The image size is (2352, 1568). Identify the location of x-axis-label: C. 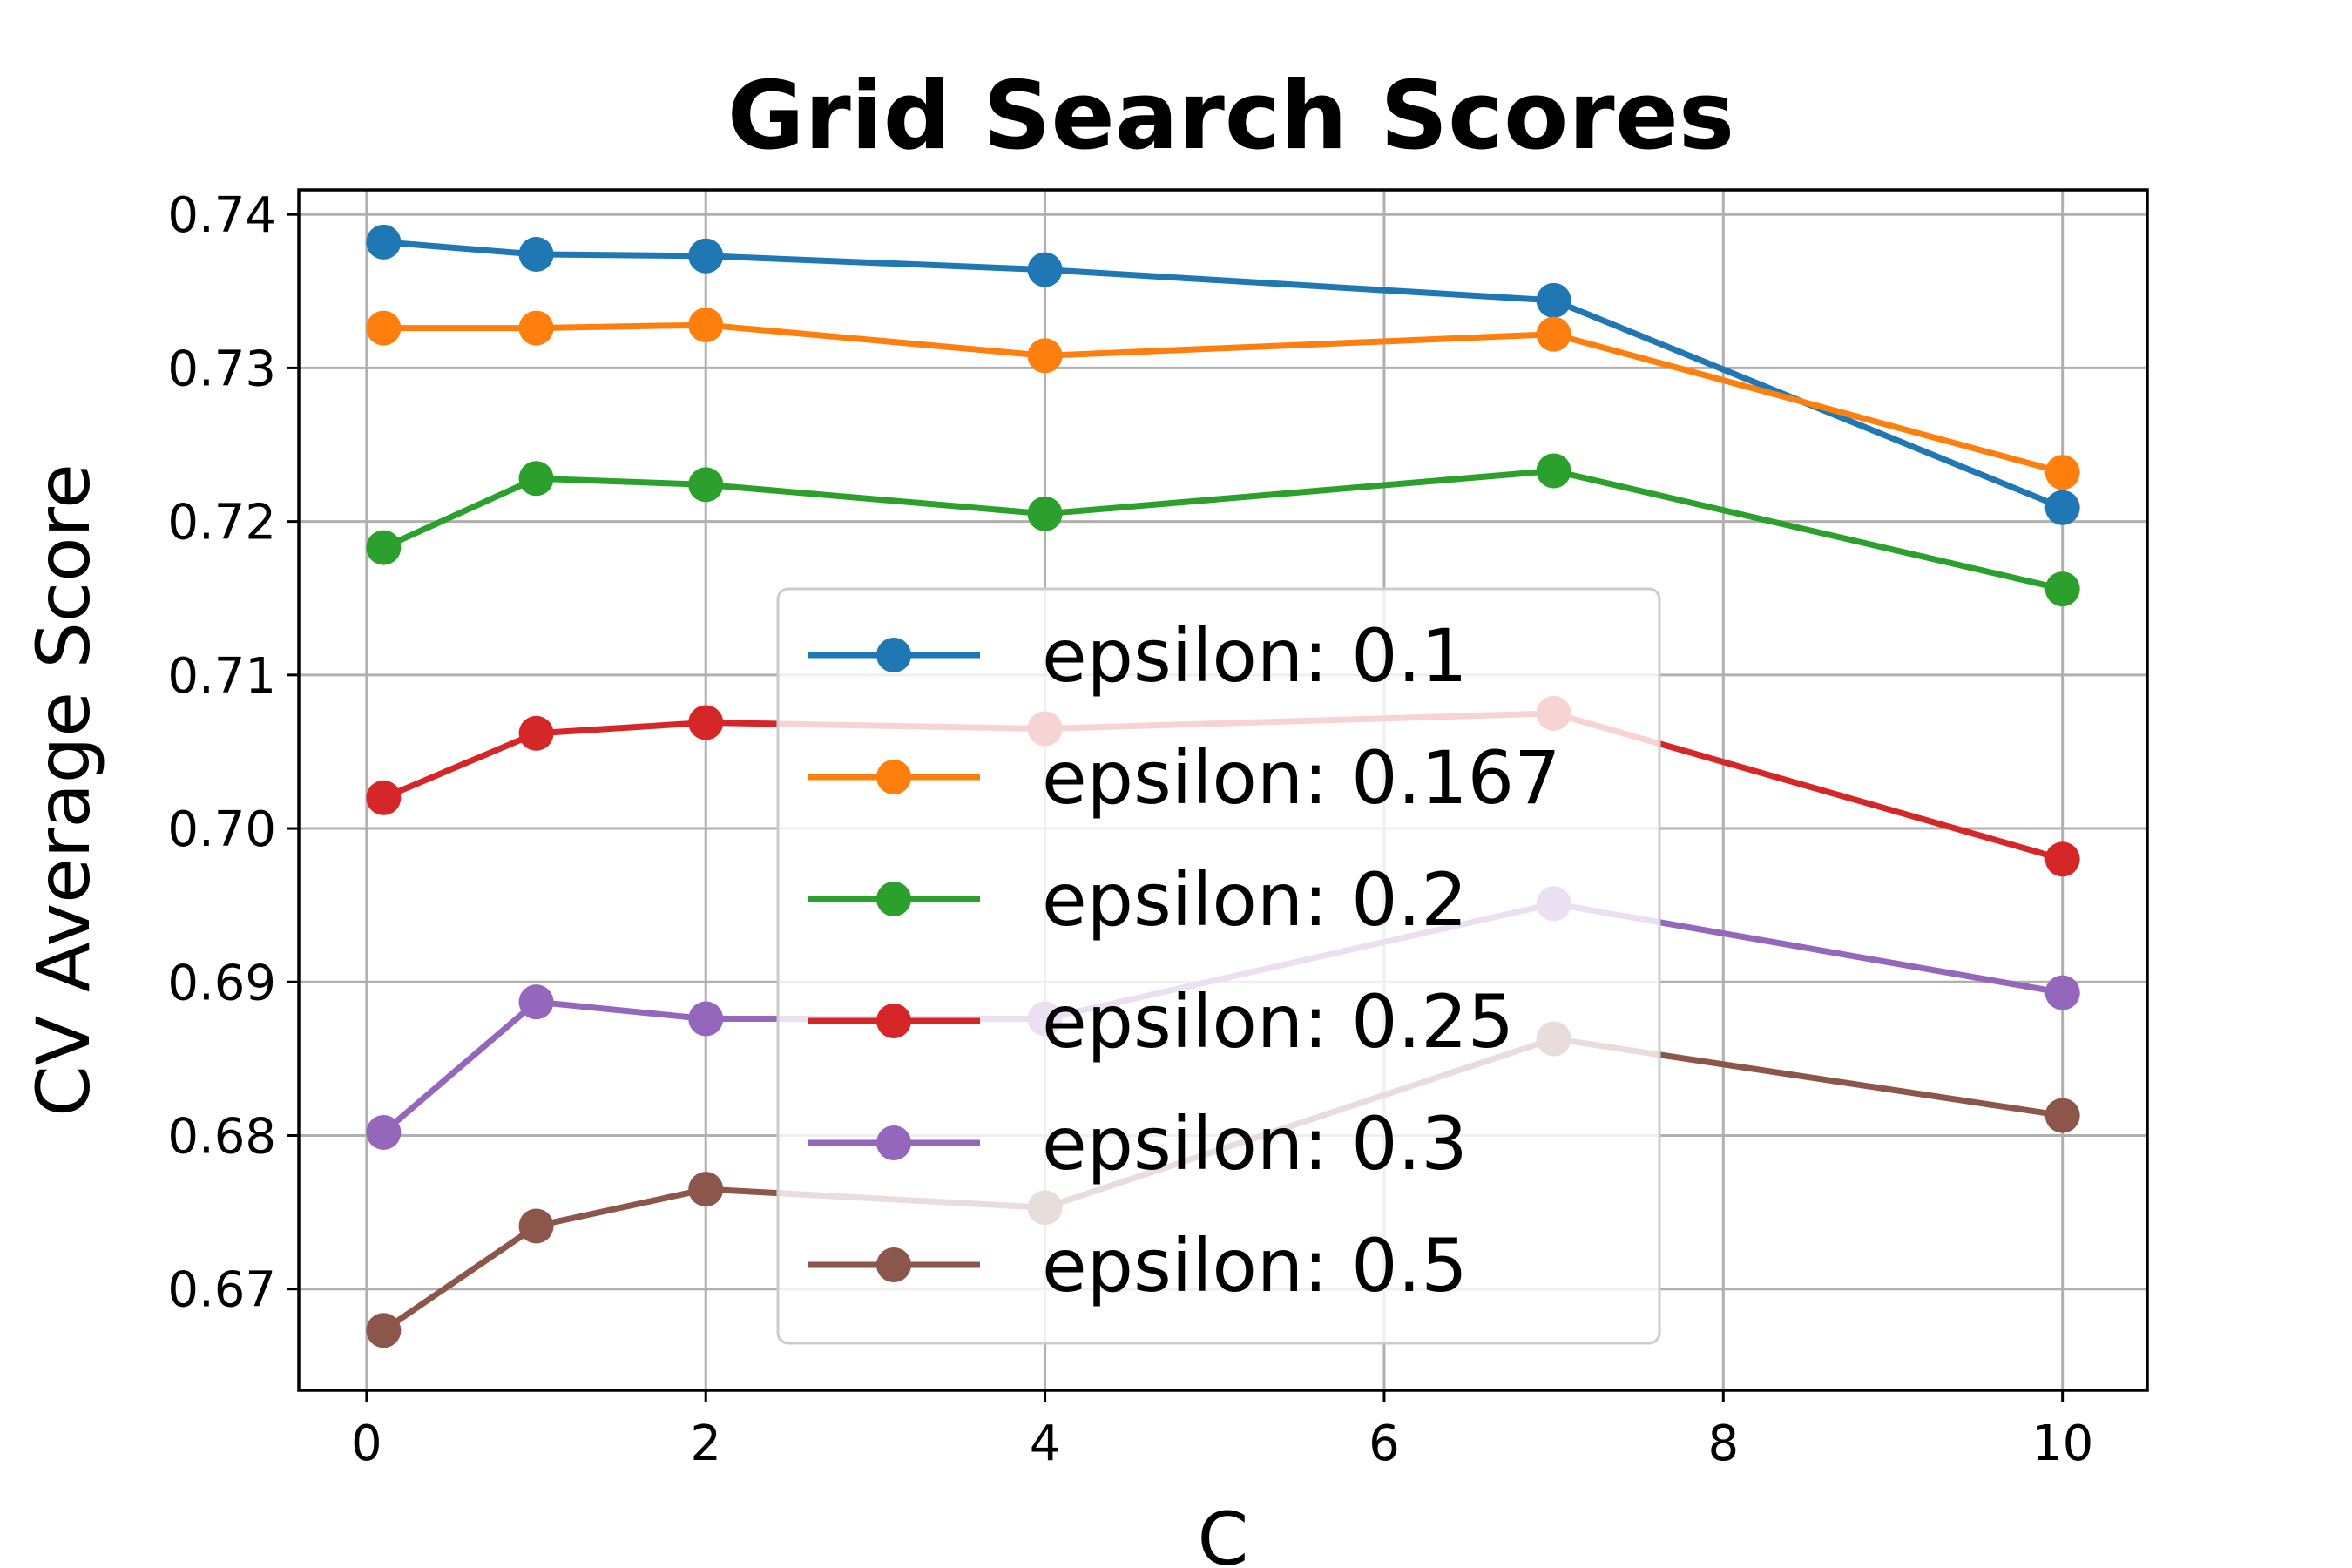
(1223, 1532).